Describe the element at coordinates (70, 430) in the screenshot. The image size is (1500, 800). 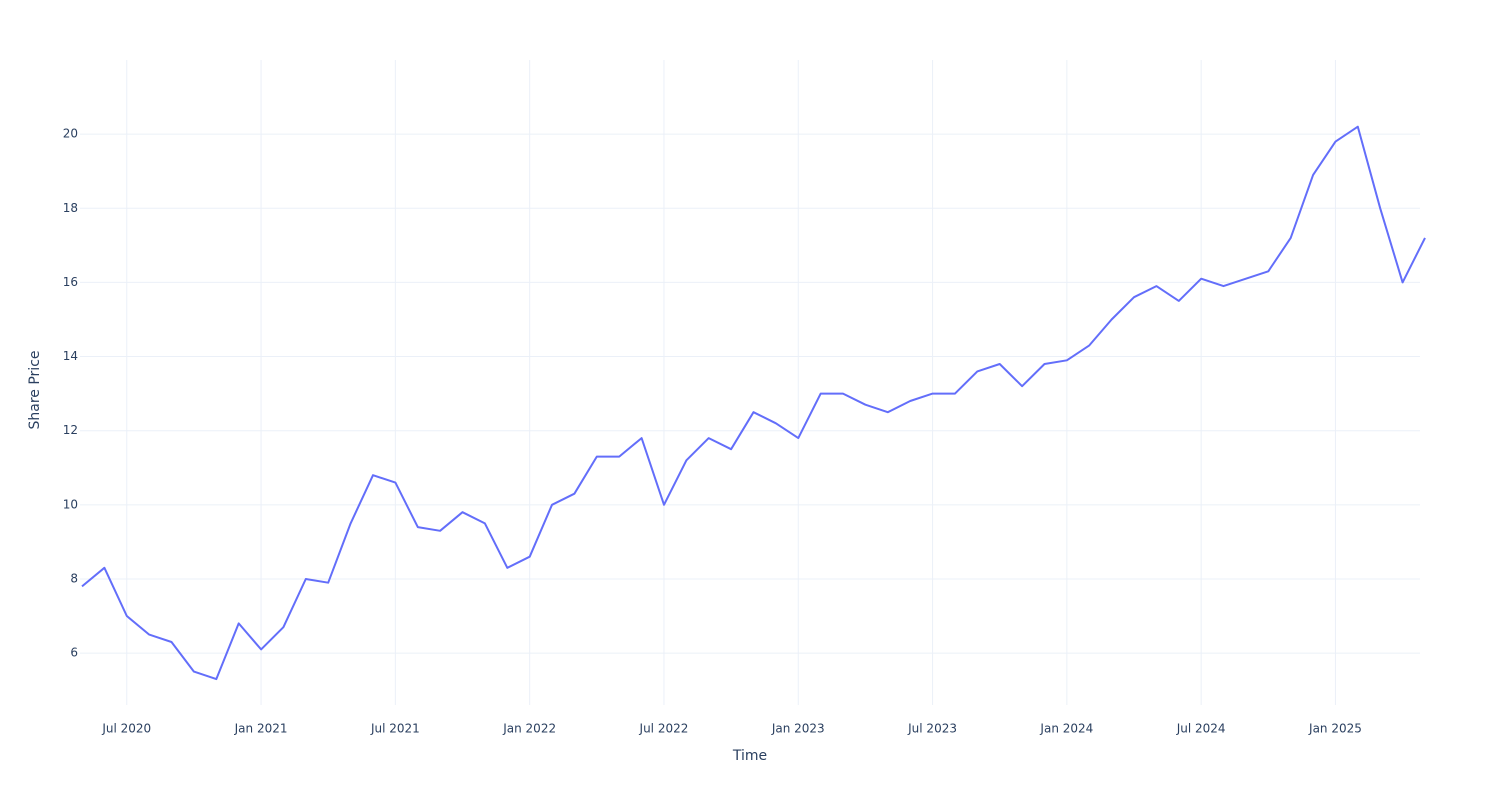
I see `y-tick-label: 12` at that location.